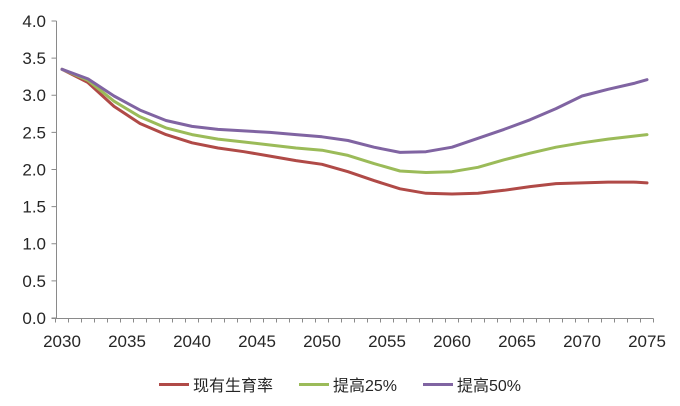  I want to click on x-tick-label: 2035, so click(127, 341).